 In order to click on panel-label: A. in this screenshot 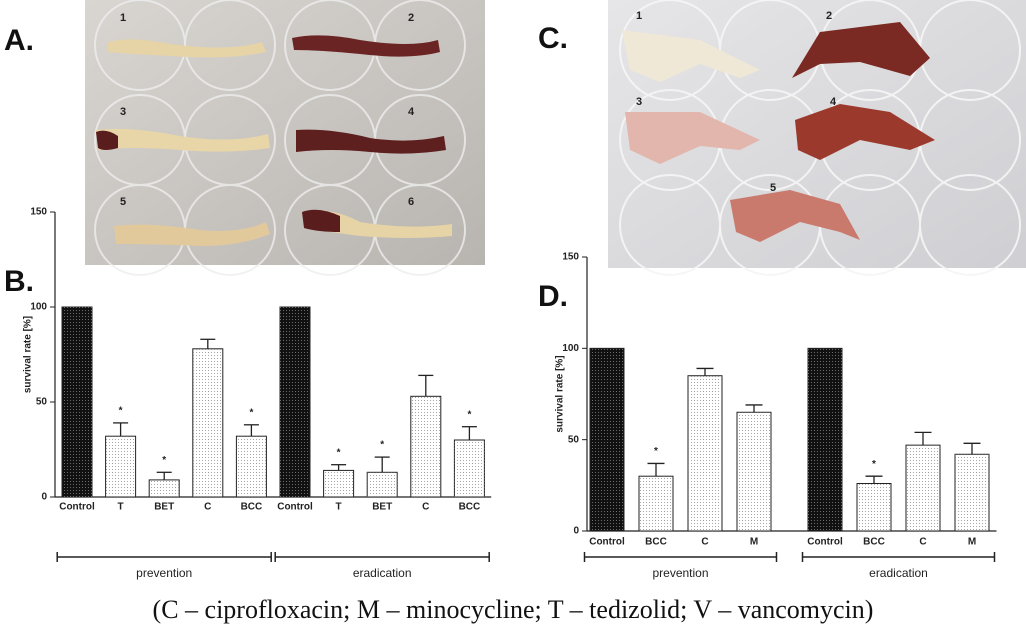, I will do `click(19, 40)`.